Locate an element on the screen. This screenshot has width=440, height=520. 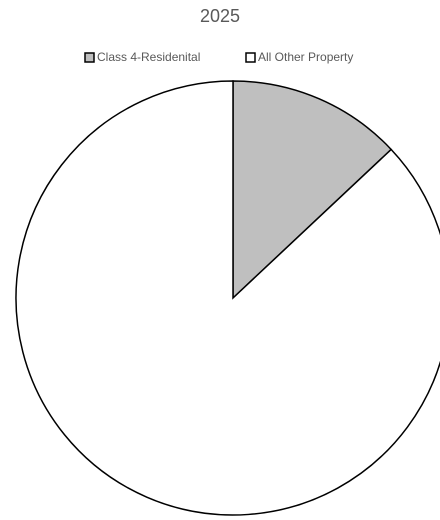
legend-label: Class 4-Residenital is located at coordinates (148, 57).